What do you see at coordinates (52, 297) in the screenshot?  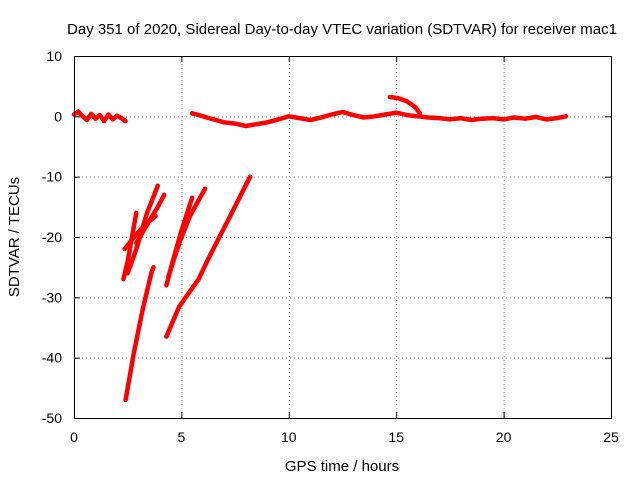 I see `y-tick-label: -30` at bounding box center [52, 297].